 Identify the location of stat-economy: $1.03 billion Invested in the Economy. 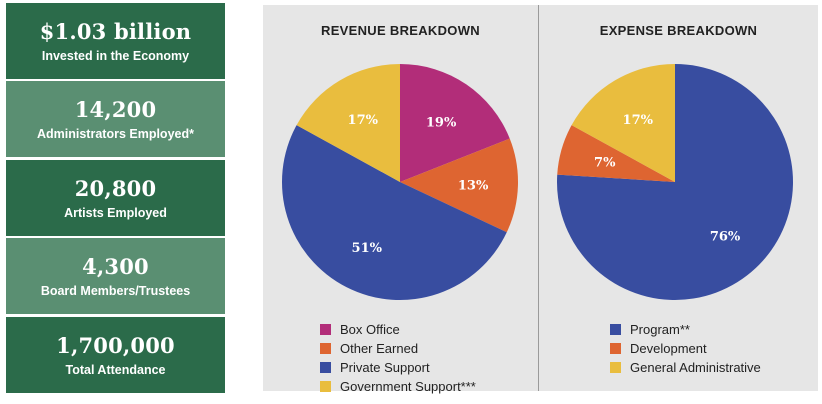
(115, 41).